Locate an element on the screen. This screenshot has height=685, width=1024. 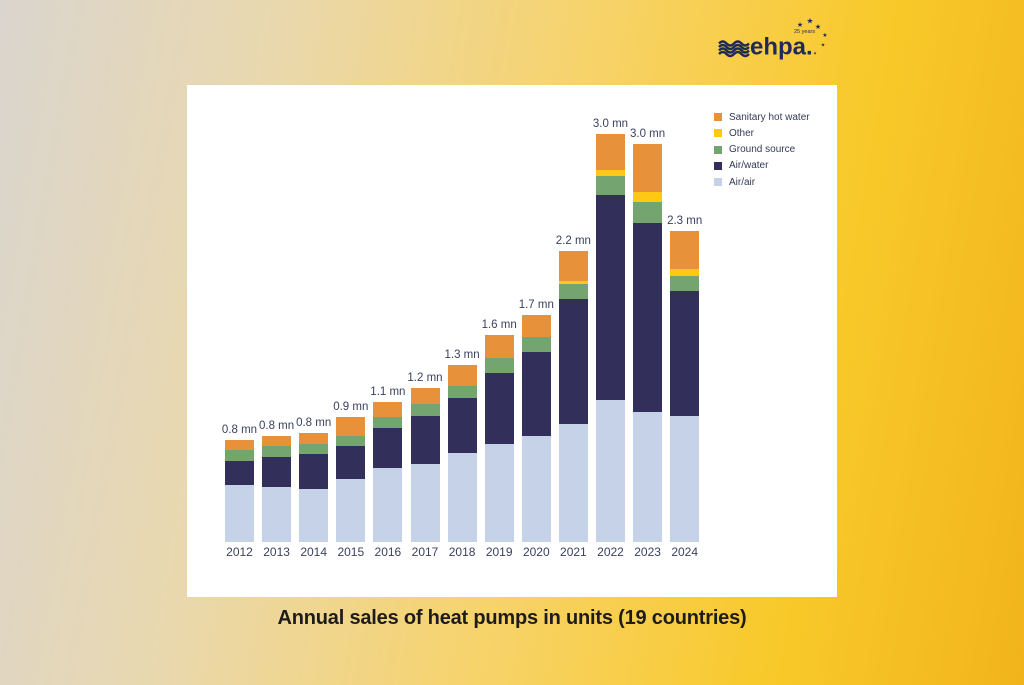
legend-label: Sanitary hot water is located at coordinates (769, 117).